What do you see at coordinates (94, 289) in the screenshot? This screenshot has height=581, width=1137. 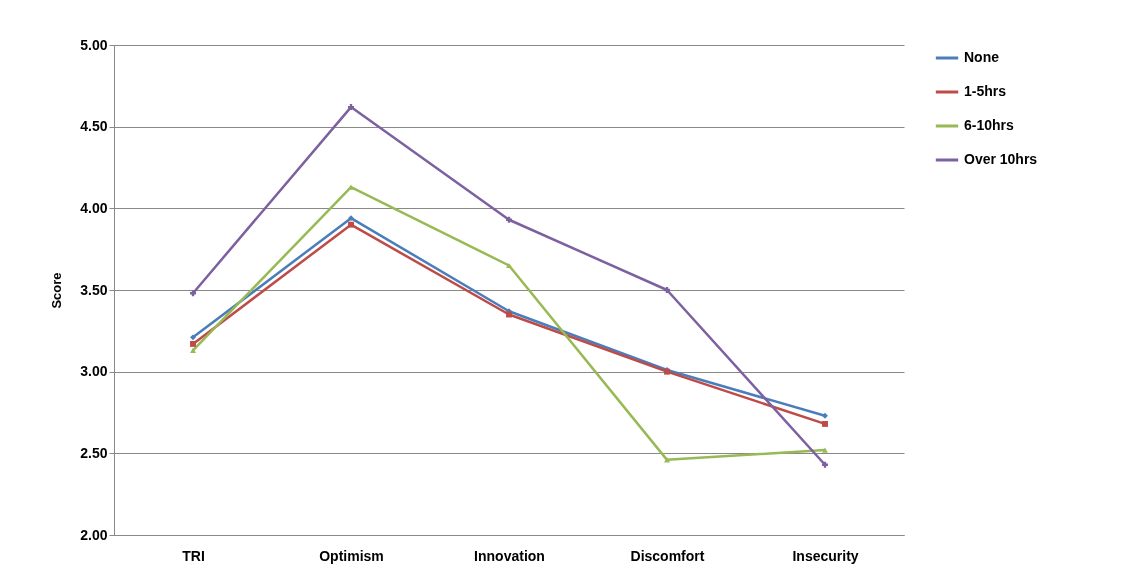 I see `y-tick-label: 3.50` at bounding box center [94, 289].